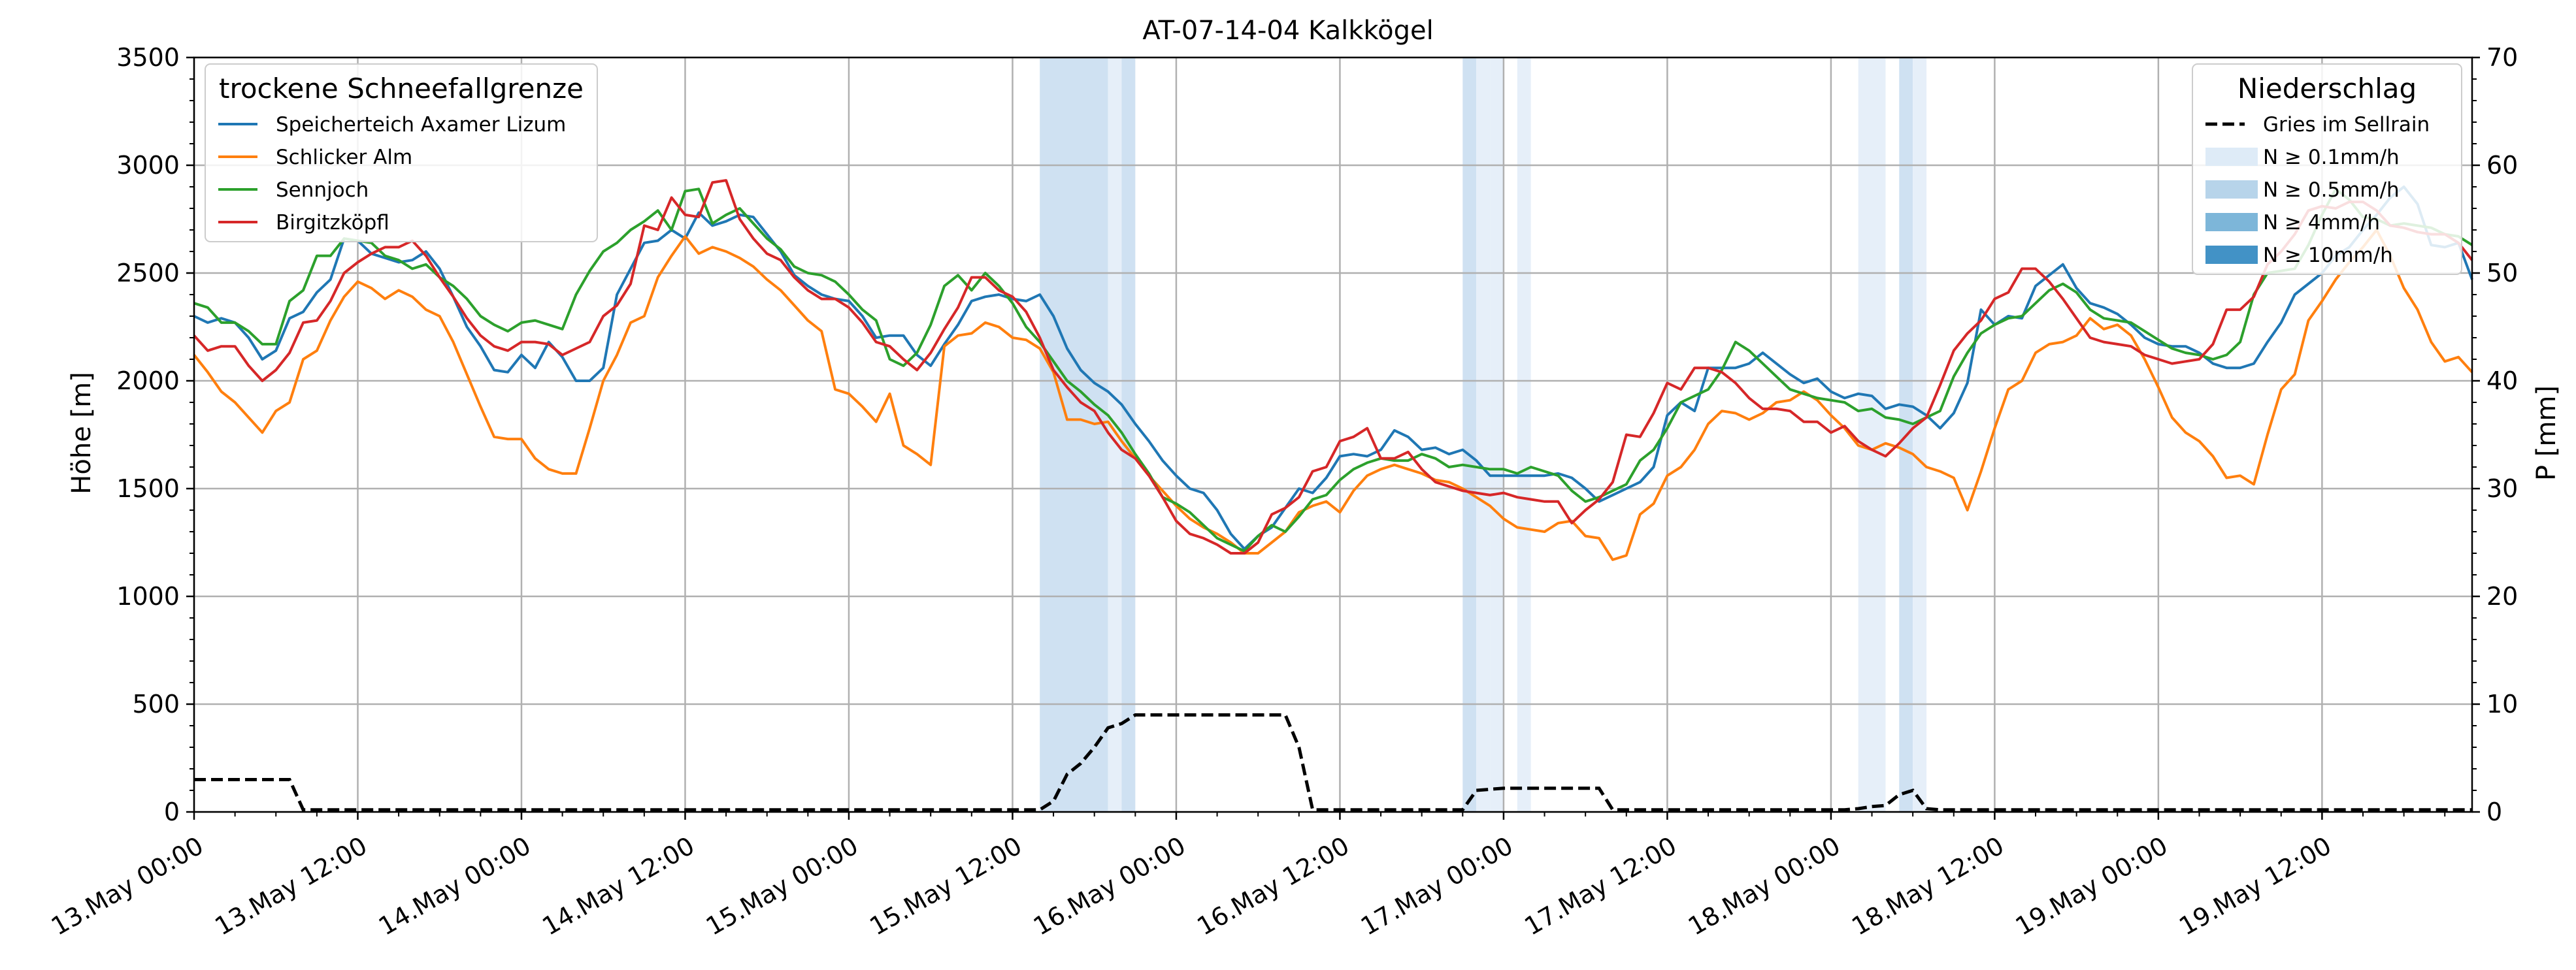 The height and width of the screenshot is (970, 2576). Describe the element at coordinates (322, 190) in the screenshot. I see `legend-left-label: Sennjoch` at that location.